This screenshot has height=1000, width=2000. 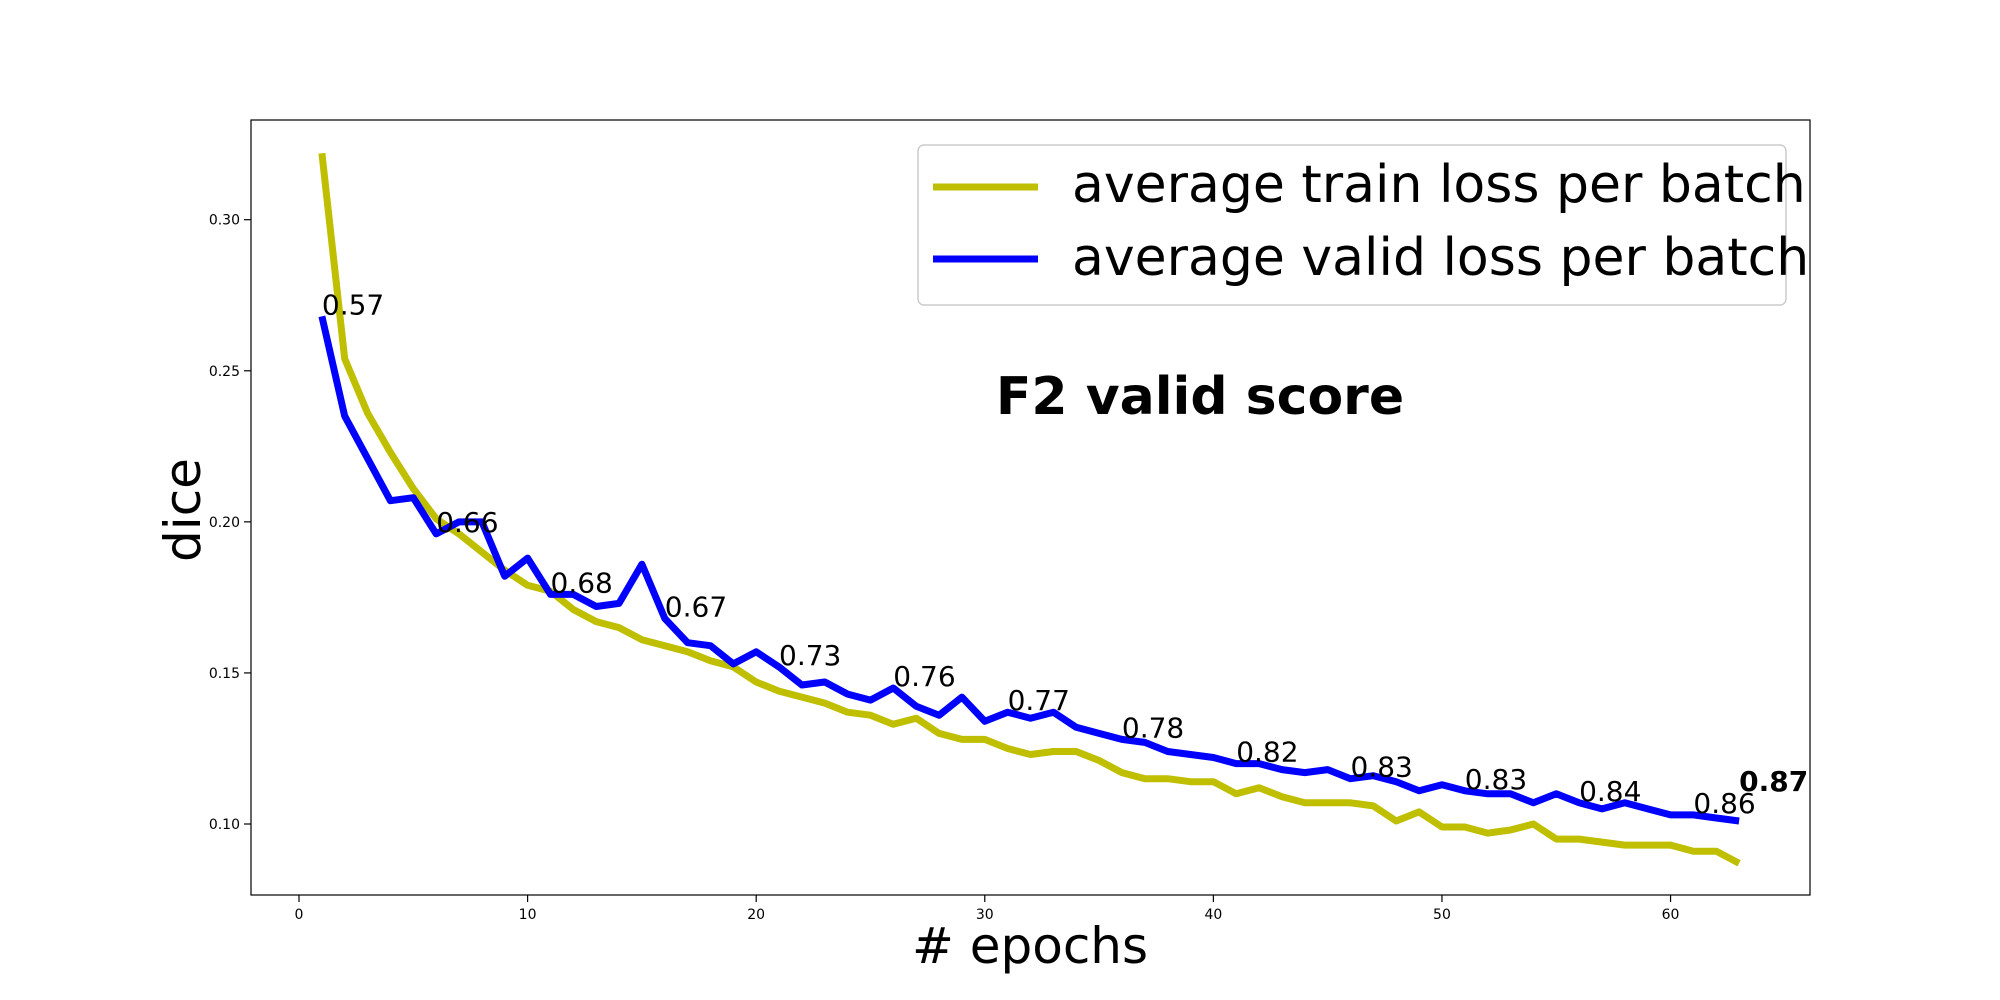 I want to click on score-label: 0.82, so click(x=1267, y=752).